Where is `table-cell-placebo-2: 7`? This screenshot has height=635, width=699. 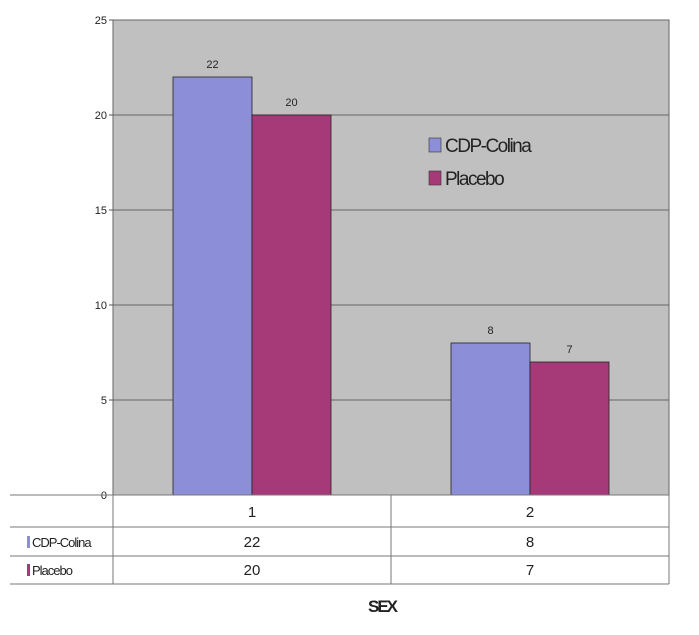 table-cell-placebo-2: 7 is located at coordinates (530, 570).